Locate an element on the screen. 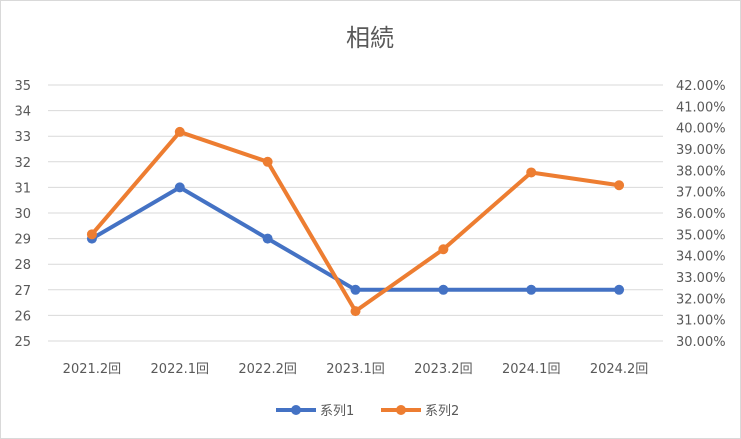 The width and height of the screenshot is (741, 439). right-tick-label: 39.00% is located at coordinates (701, 150).